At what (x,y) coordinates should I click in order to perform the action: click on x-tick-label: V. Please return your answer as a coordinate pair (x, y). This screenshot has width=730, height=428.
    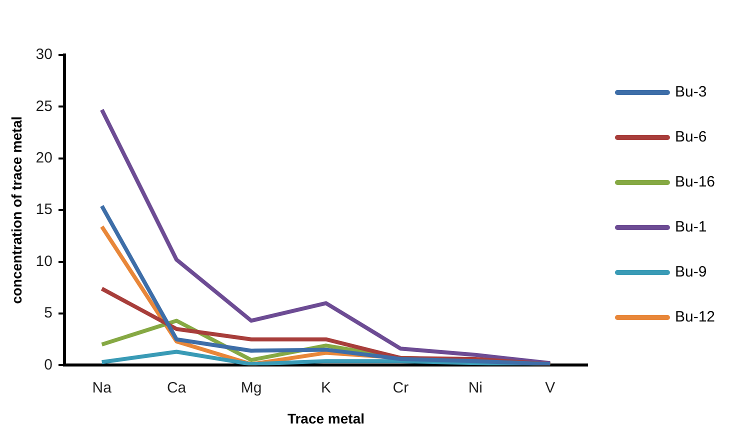
    Looking at the image, I should click on (550, 387).